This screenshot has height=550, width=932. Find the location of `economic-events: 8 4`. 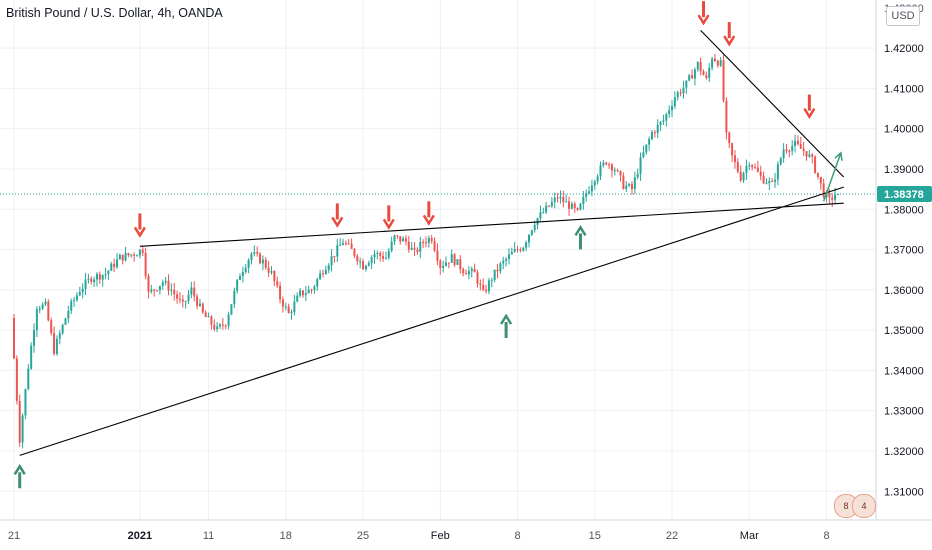

economic-events: 8 4 is located at coordinates (856, 506).